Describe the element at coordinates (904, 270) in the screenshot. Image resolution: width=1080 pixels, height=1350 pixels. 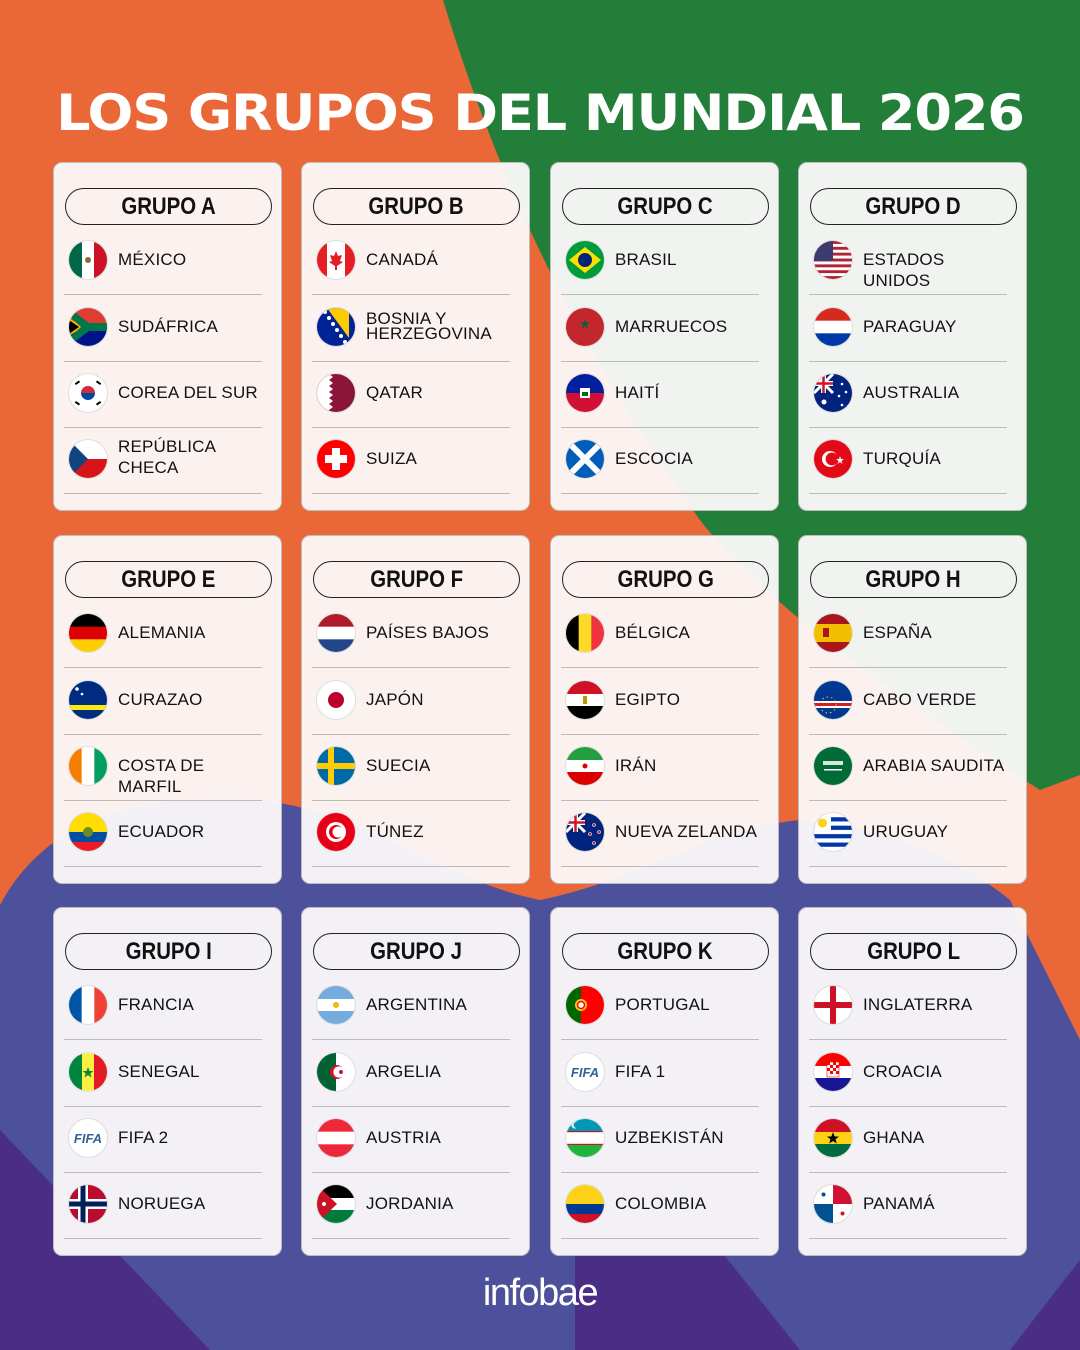
I see `team-name: ESTADOS UNIDOS` at that location.